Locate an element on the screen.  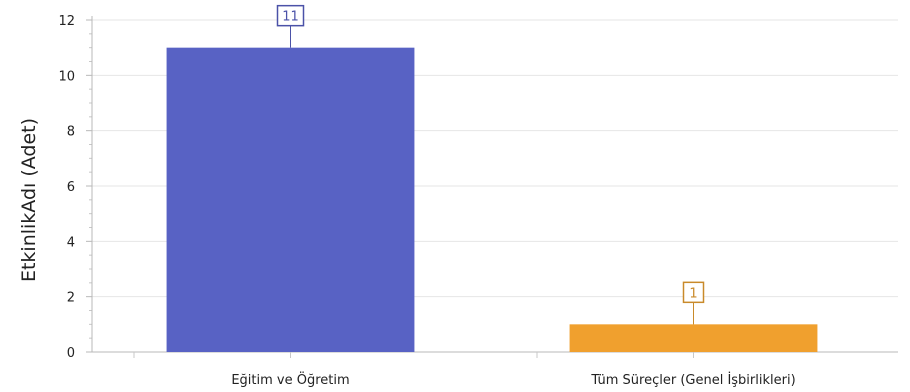
data-label-1: 11 is located at coordinates (290, 17).